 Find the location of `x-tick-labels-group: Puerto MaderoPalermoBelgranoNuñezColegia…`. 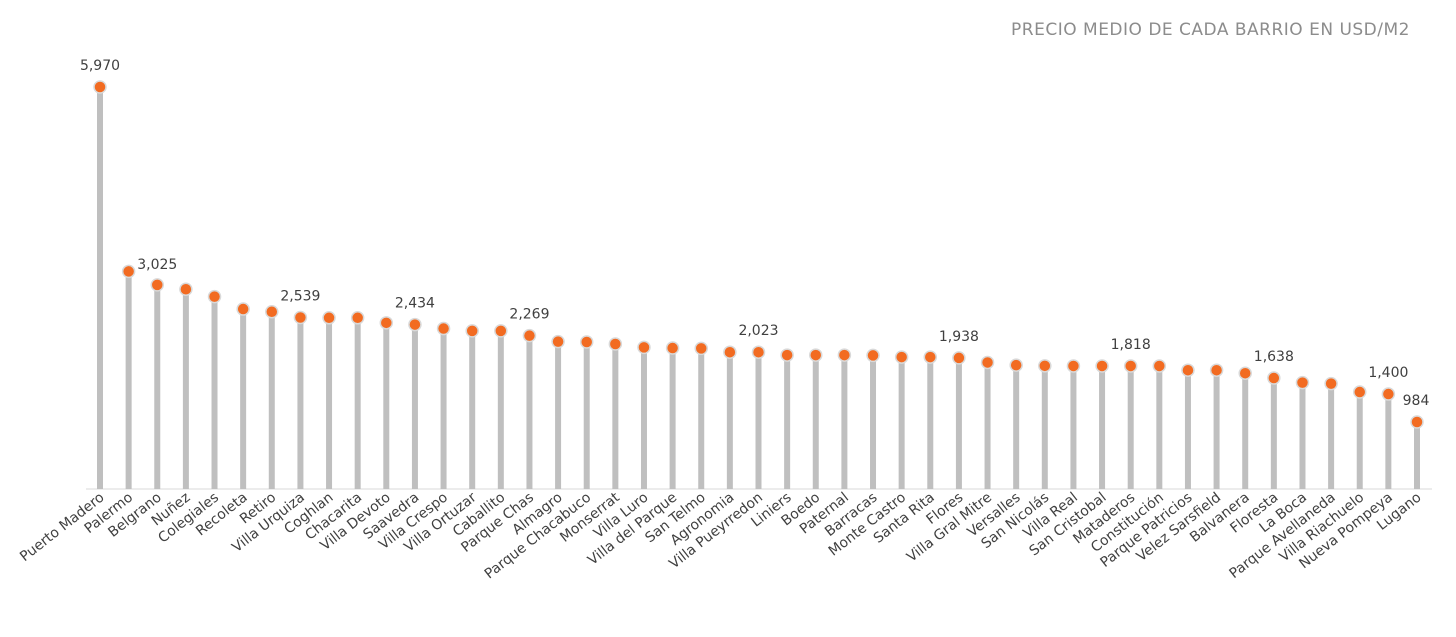

x-tick-labels-group: Puerto MaderoPalermoBelgranoNuñezColegia… is located at coordinates (720, 535).